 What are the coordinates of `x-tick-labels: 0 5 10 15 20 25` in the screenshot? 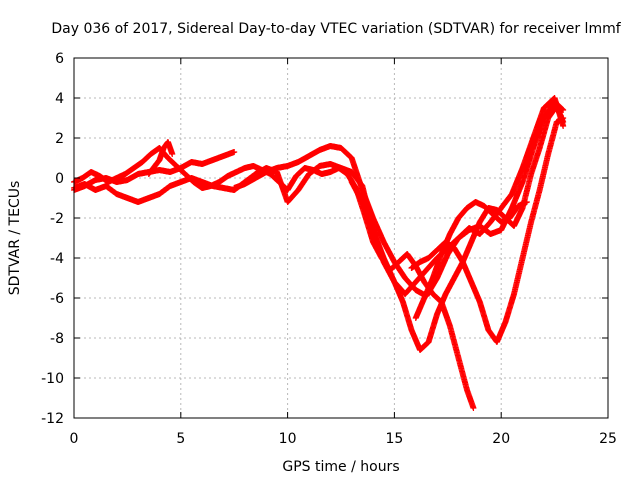 It's located at (343, 439).